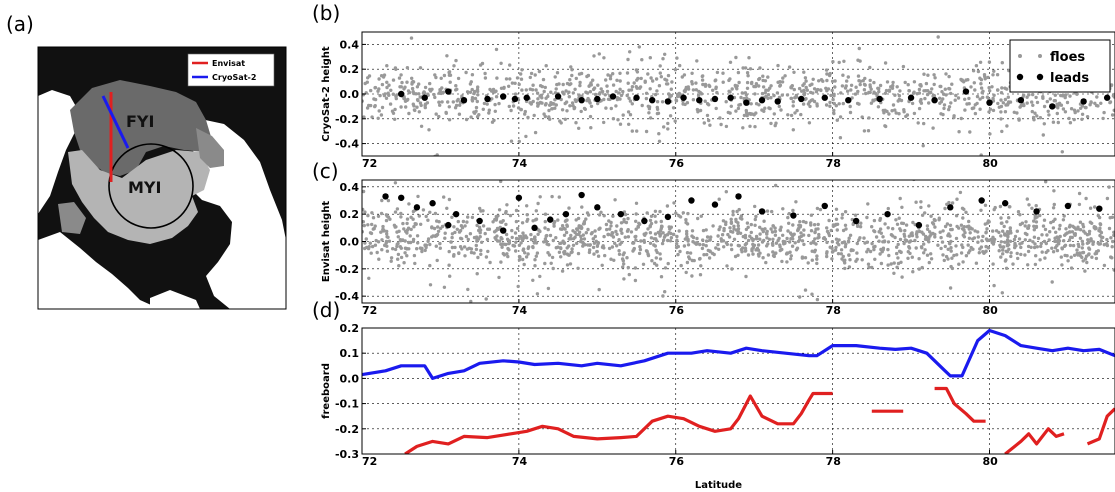 Image resolution: width=1115 pixels, height=492 pixels. I want to click on y-tick-label: 0.4, so click(350, 187).